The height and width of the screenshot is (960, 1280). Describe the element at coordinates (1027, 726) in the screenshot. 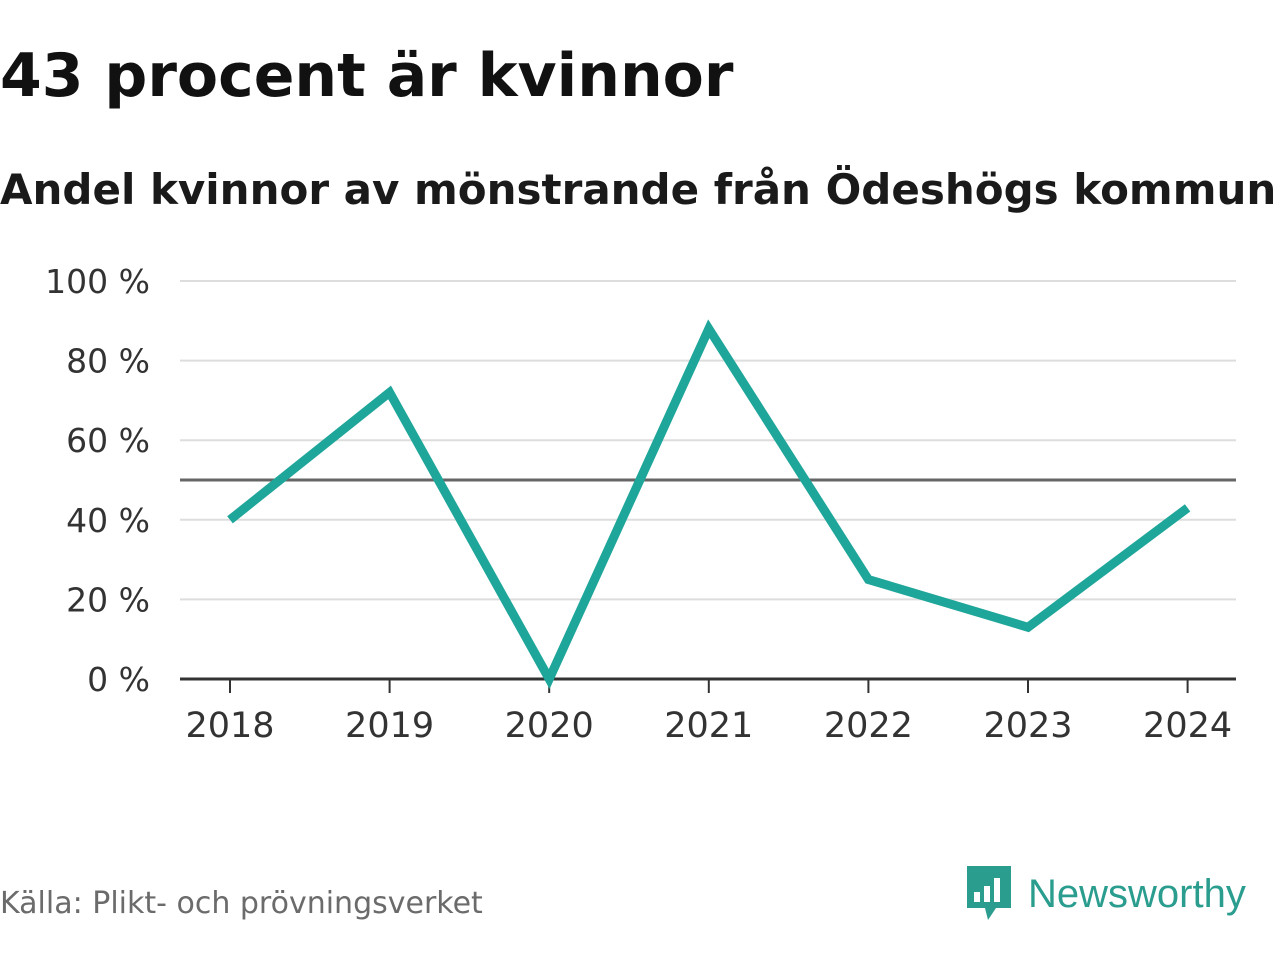

I see `x-tick-label-2023: 2023` at that location.